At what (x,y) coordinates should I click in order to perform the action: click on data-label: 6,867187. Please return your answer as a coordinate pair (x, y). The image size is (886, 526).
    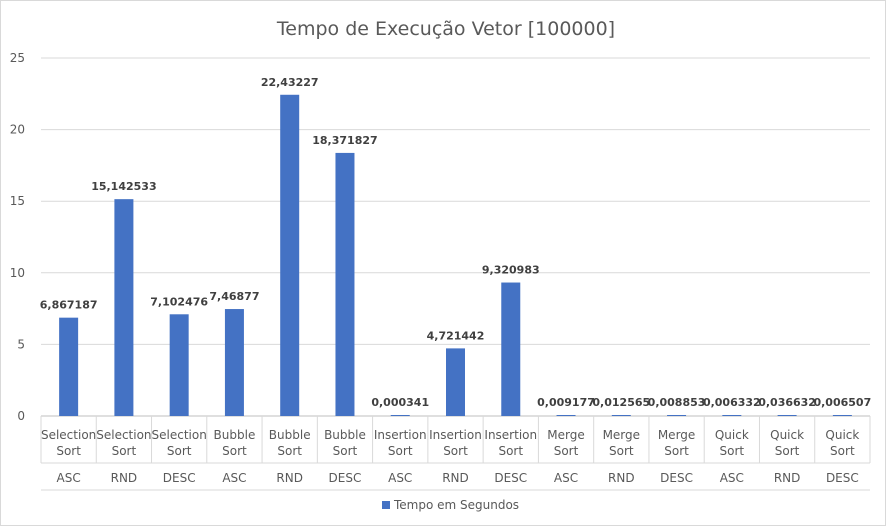
    Looking at the image, I should click on (69, 305).